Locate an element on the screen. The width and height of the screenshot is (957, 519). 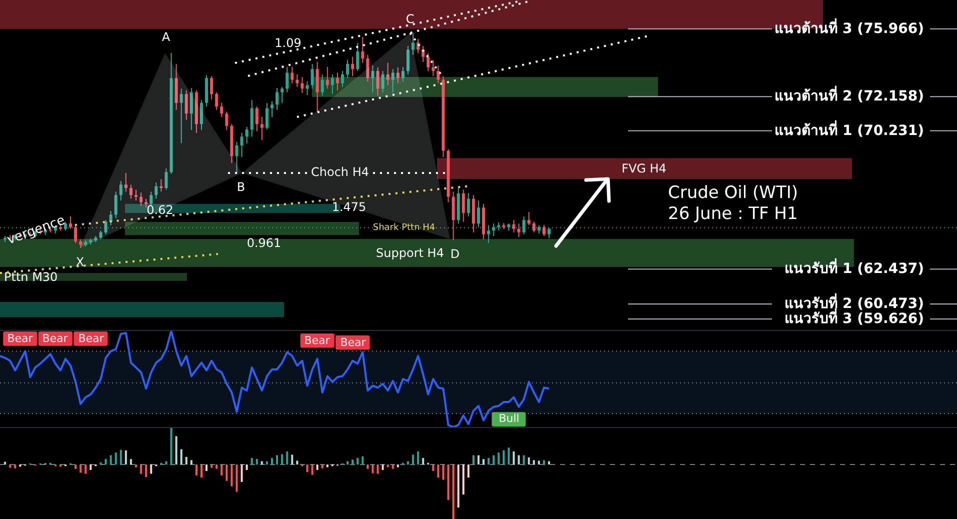
annotation: B is located at coordinates (241, 187).